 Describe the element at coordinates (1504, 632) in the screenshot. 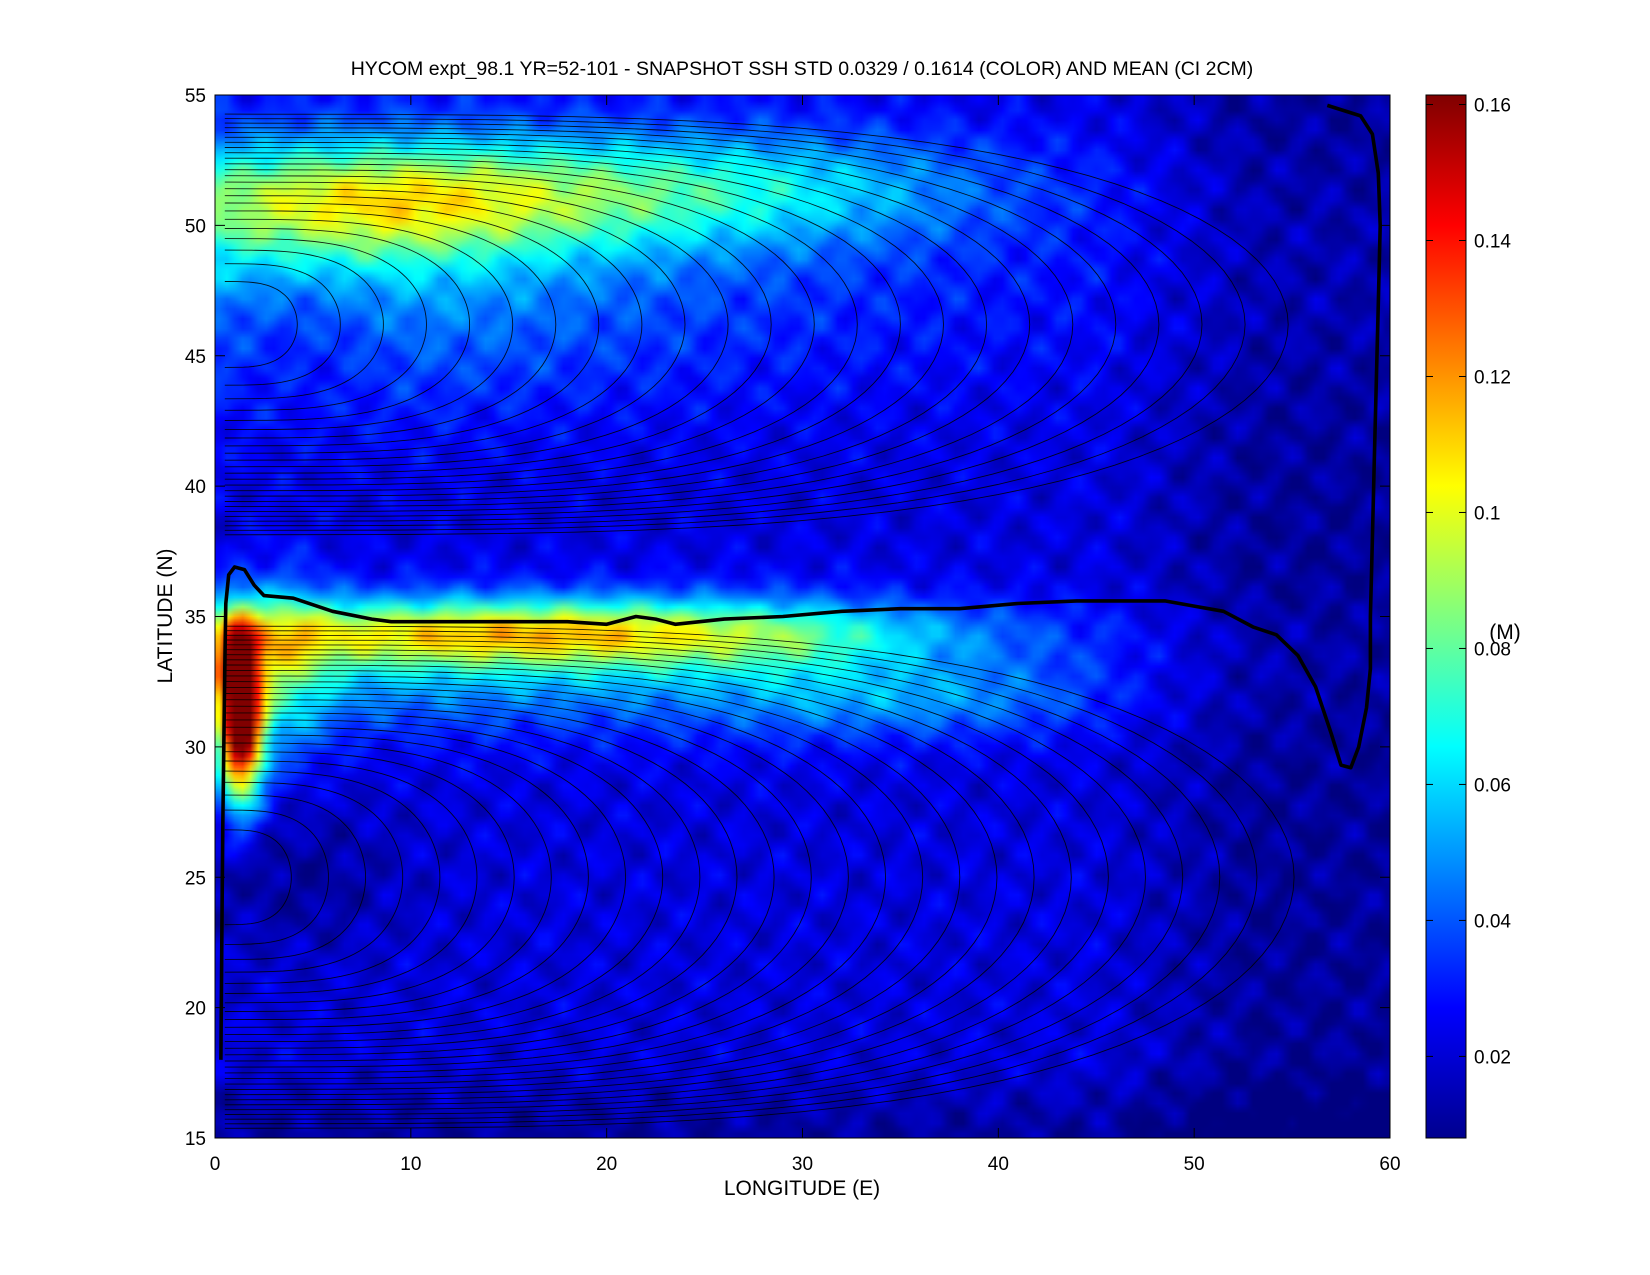

I see `colorbar-unit-label: (M)` at that location.